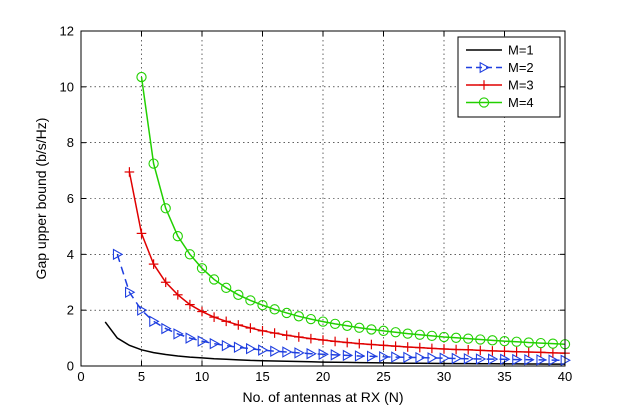  Describe the element at coordinates (500, 85) in the screenshot. I see `legend-entry-m3: M=3` at that location.